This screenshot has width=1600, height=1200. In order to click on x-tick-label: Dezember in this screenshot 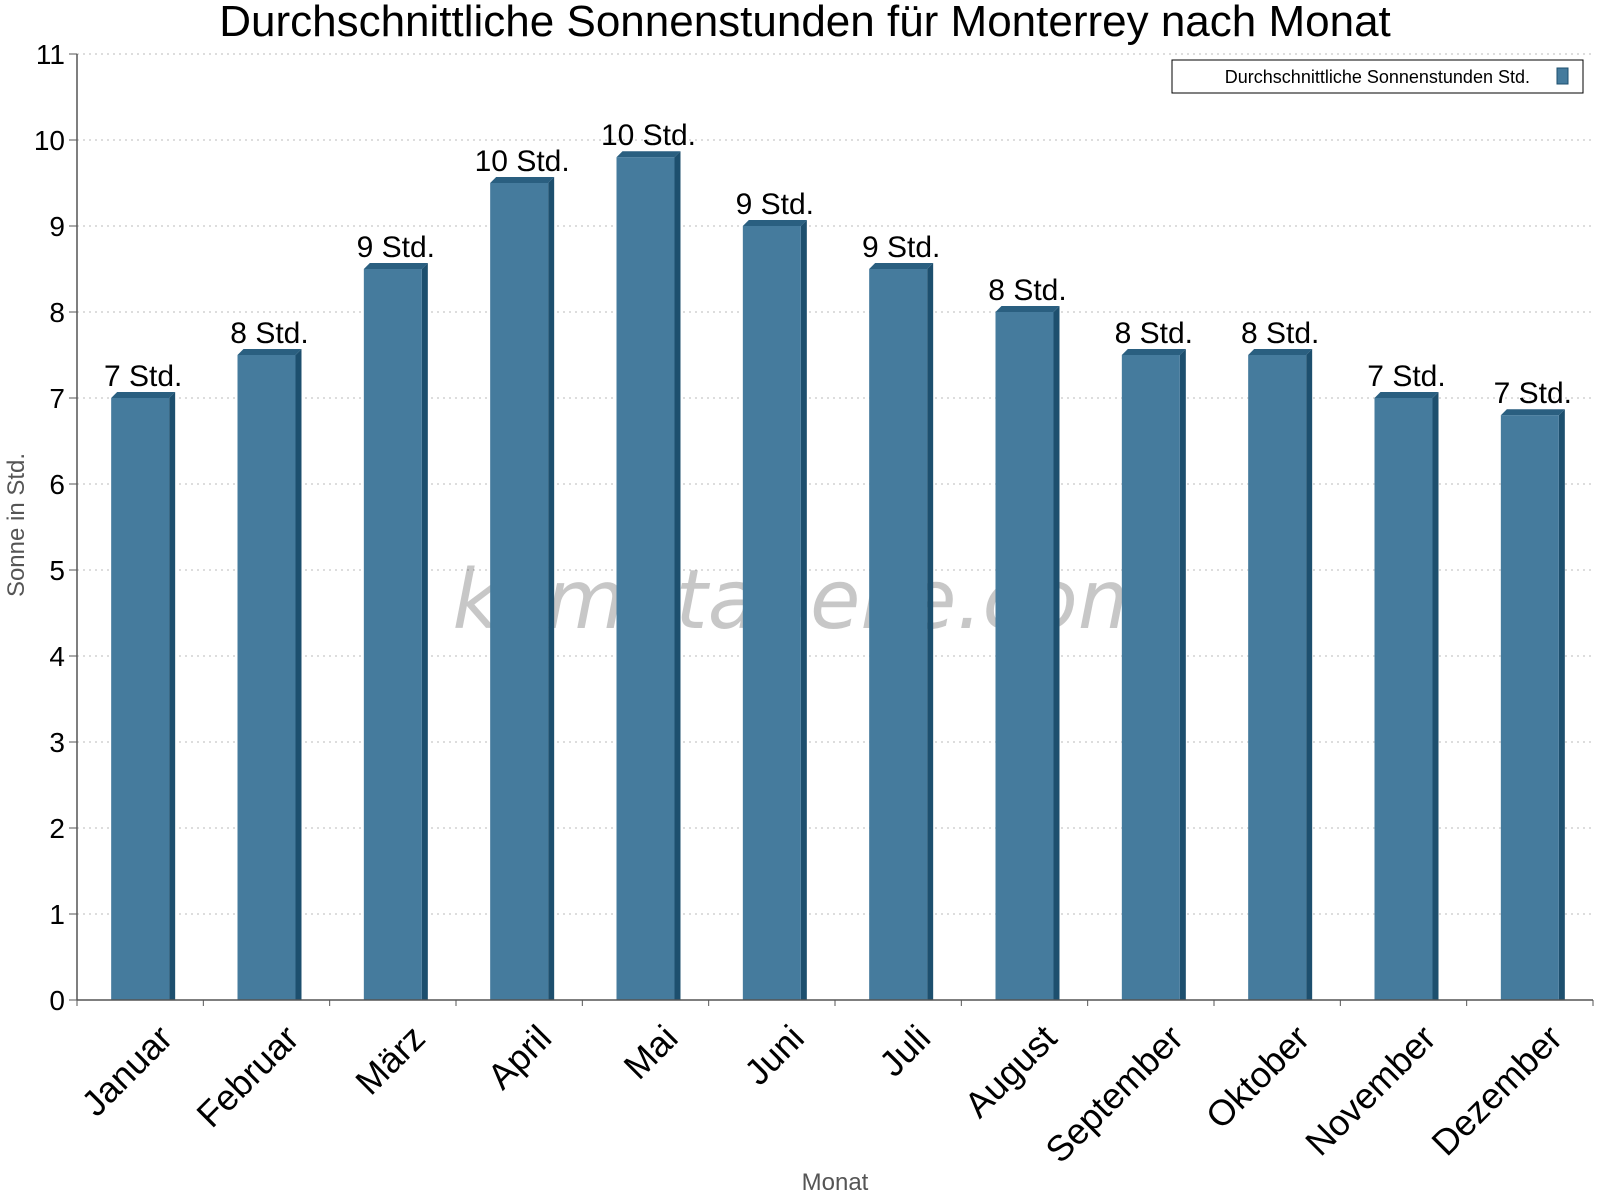, I will do `click(1496, 1090)`.